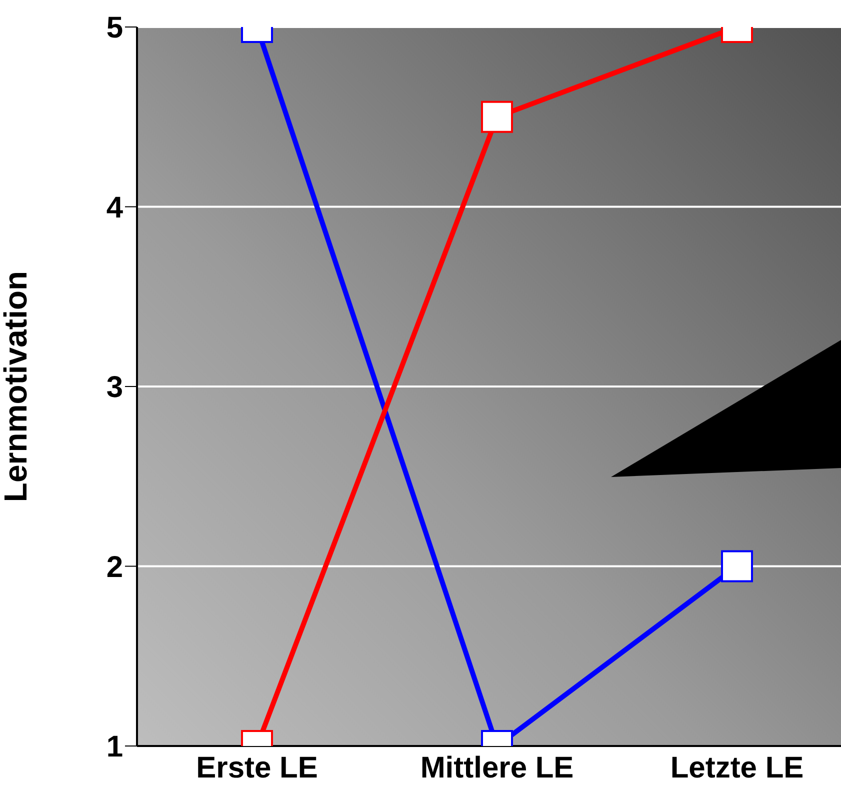 The height and width of the screenshot is (795, 841). Describe the element at coordinates (257, 767) in the screenshot. I see `x-tick-label: Erste LE` at that location.